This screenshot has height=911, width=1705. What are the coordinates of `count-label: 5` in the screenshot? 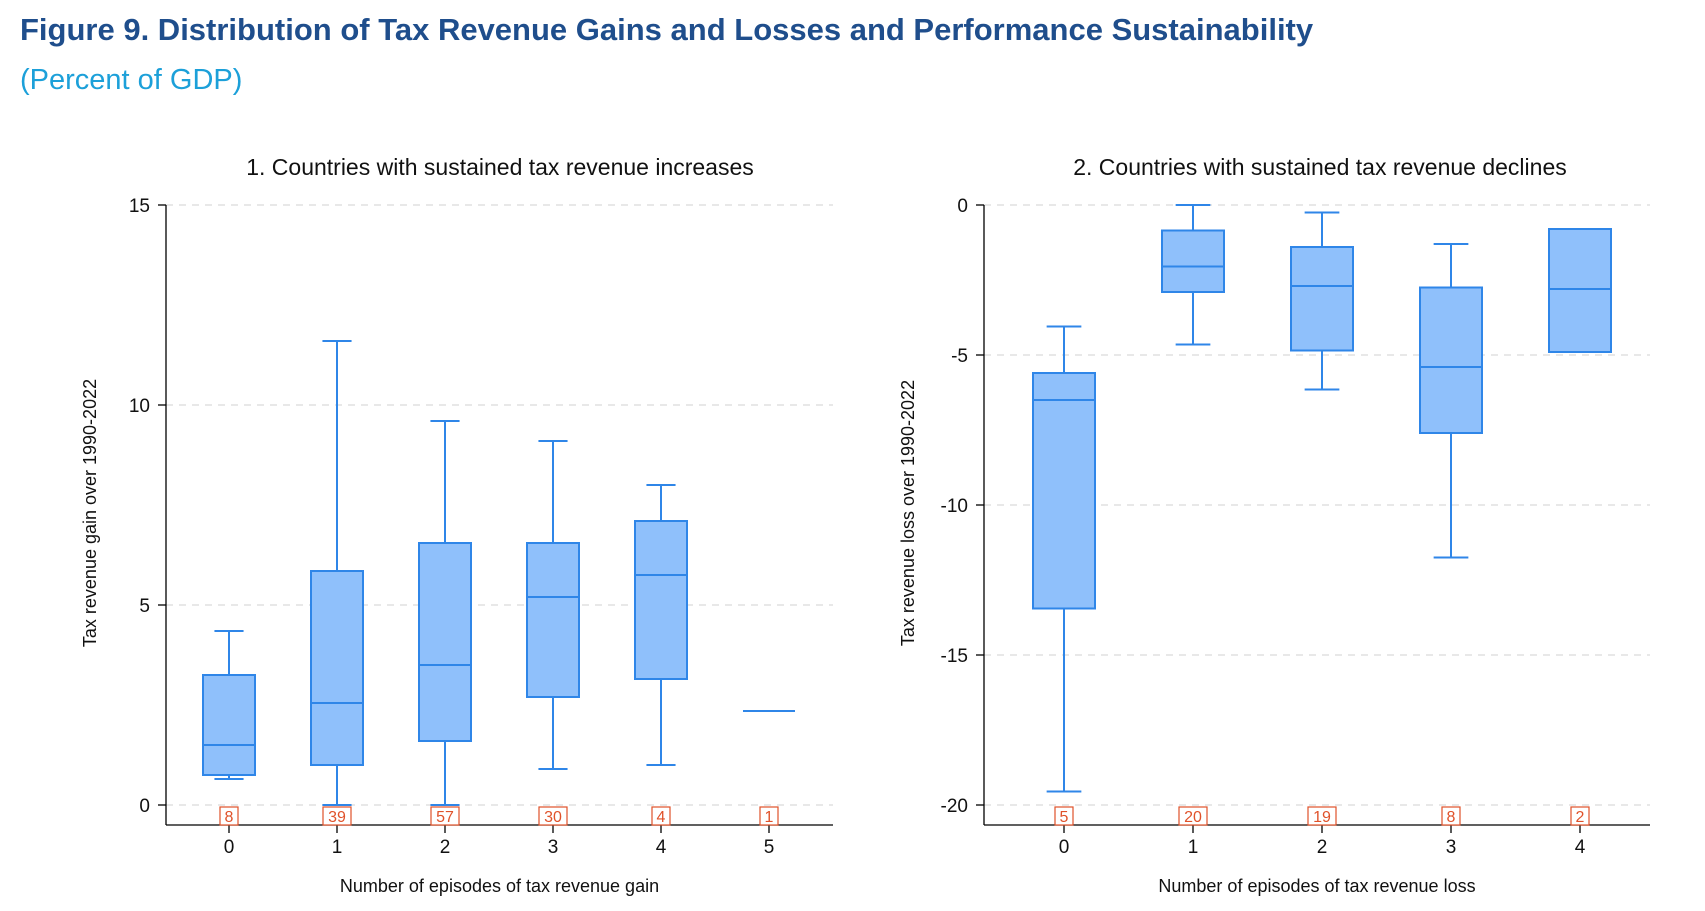 It's located at (1064, 816).